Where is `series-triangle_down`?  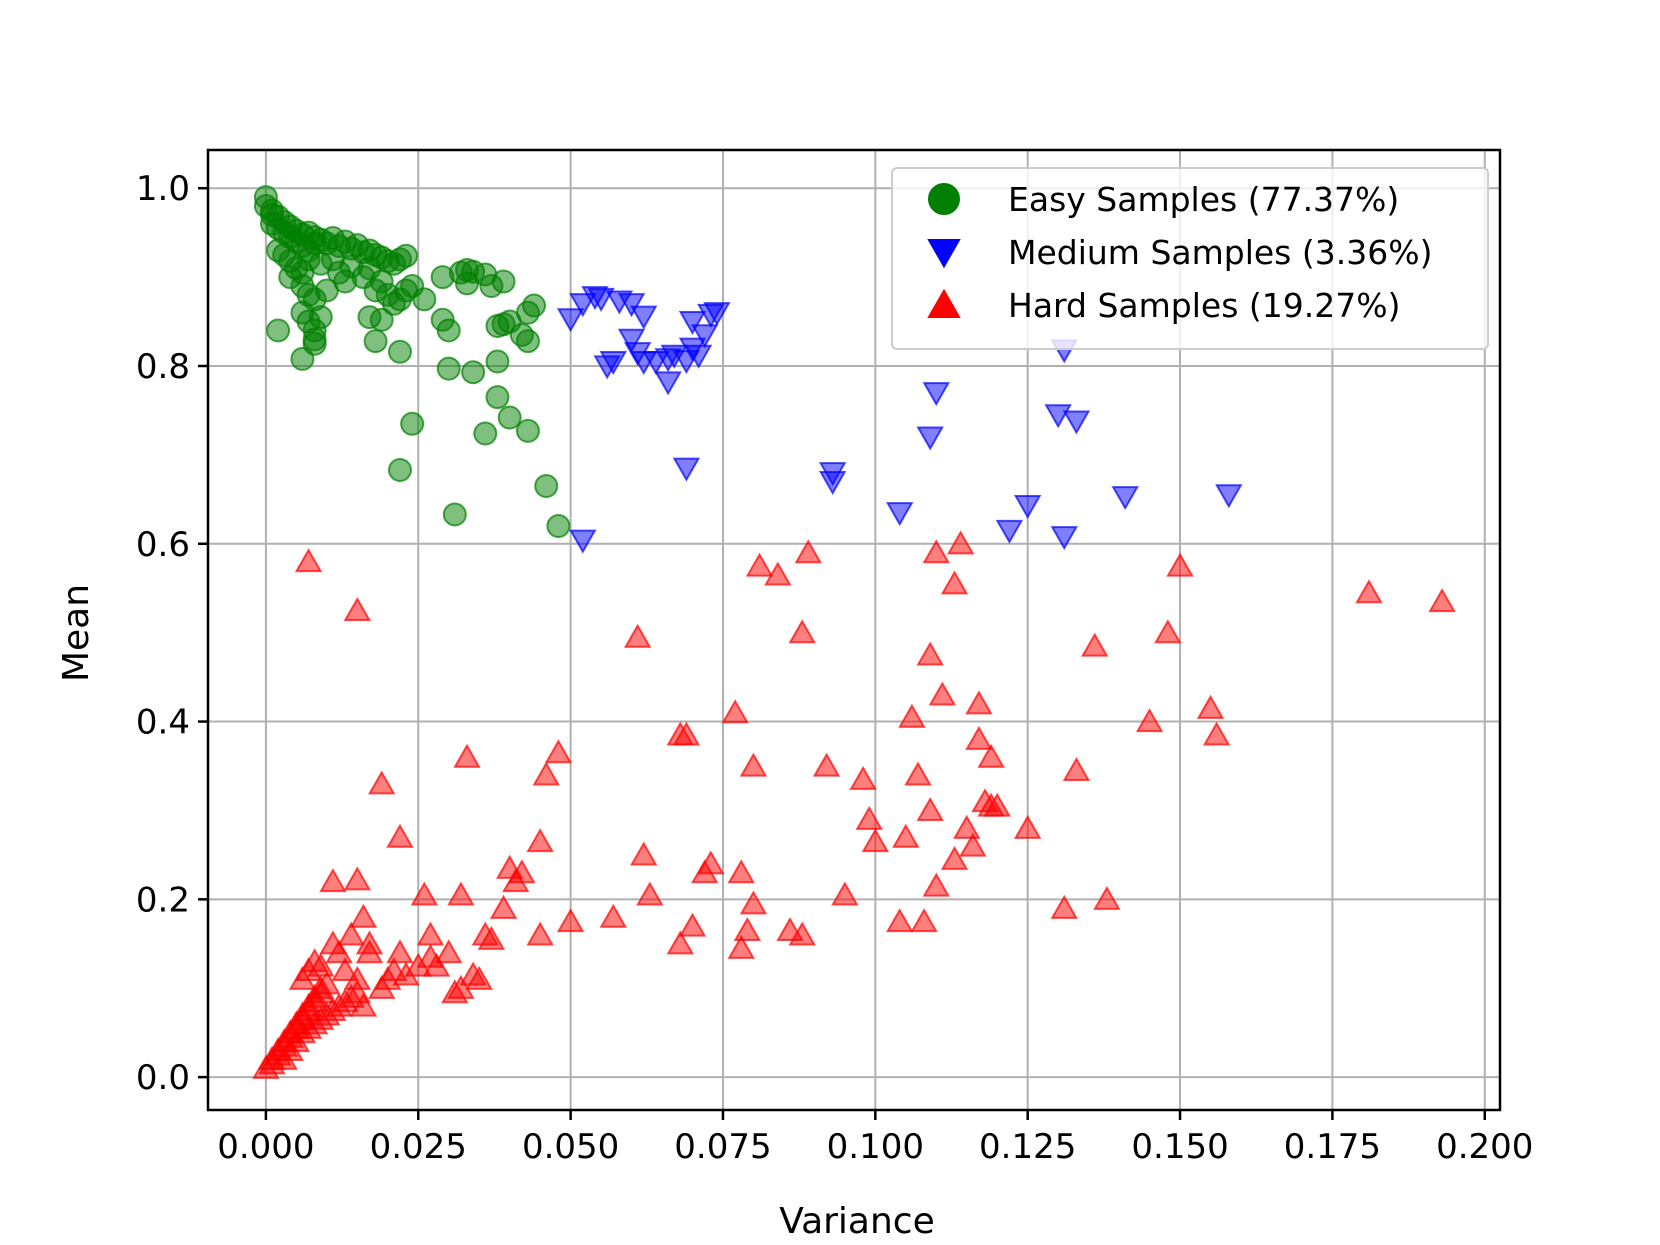
series-triangle_down is located at coordinates (899, 420).